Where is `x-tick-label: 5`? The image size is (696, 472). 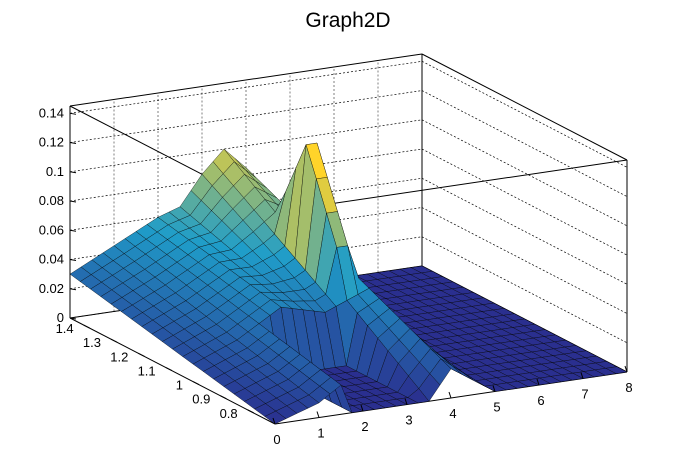 x-tick-label: 5 is located at coordinates (496, 407).